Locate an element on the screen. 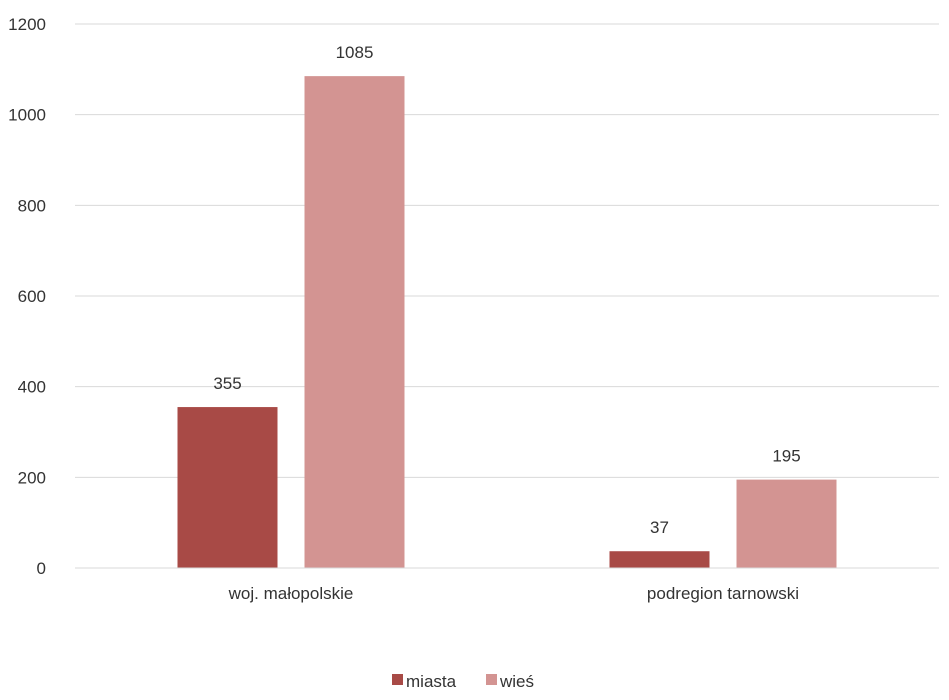 The image size is (949, 700). y-tick-label: 1200 is located at coordinates (27, 24).